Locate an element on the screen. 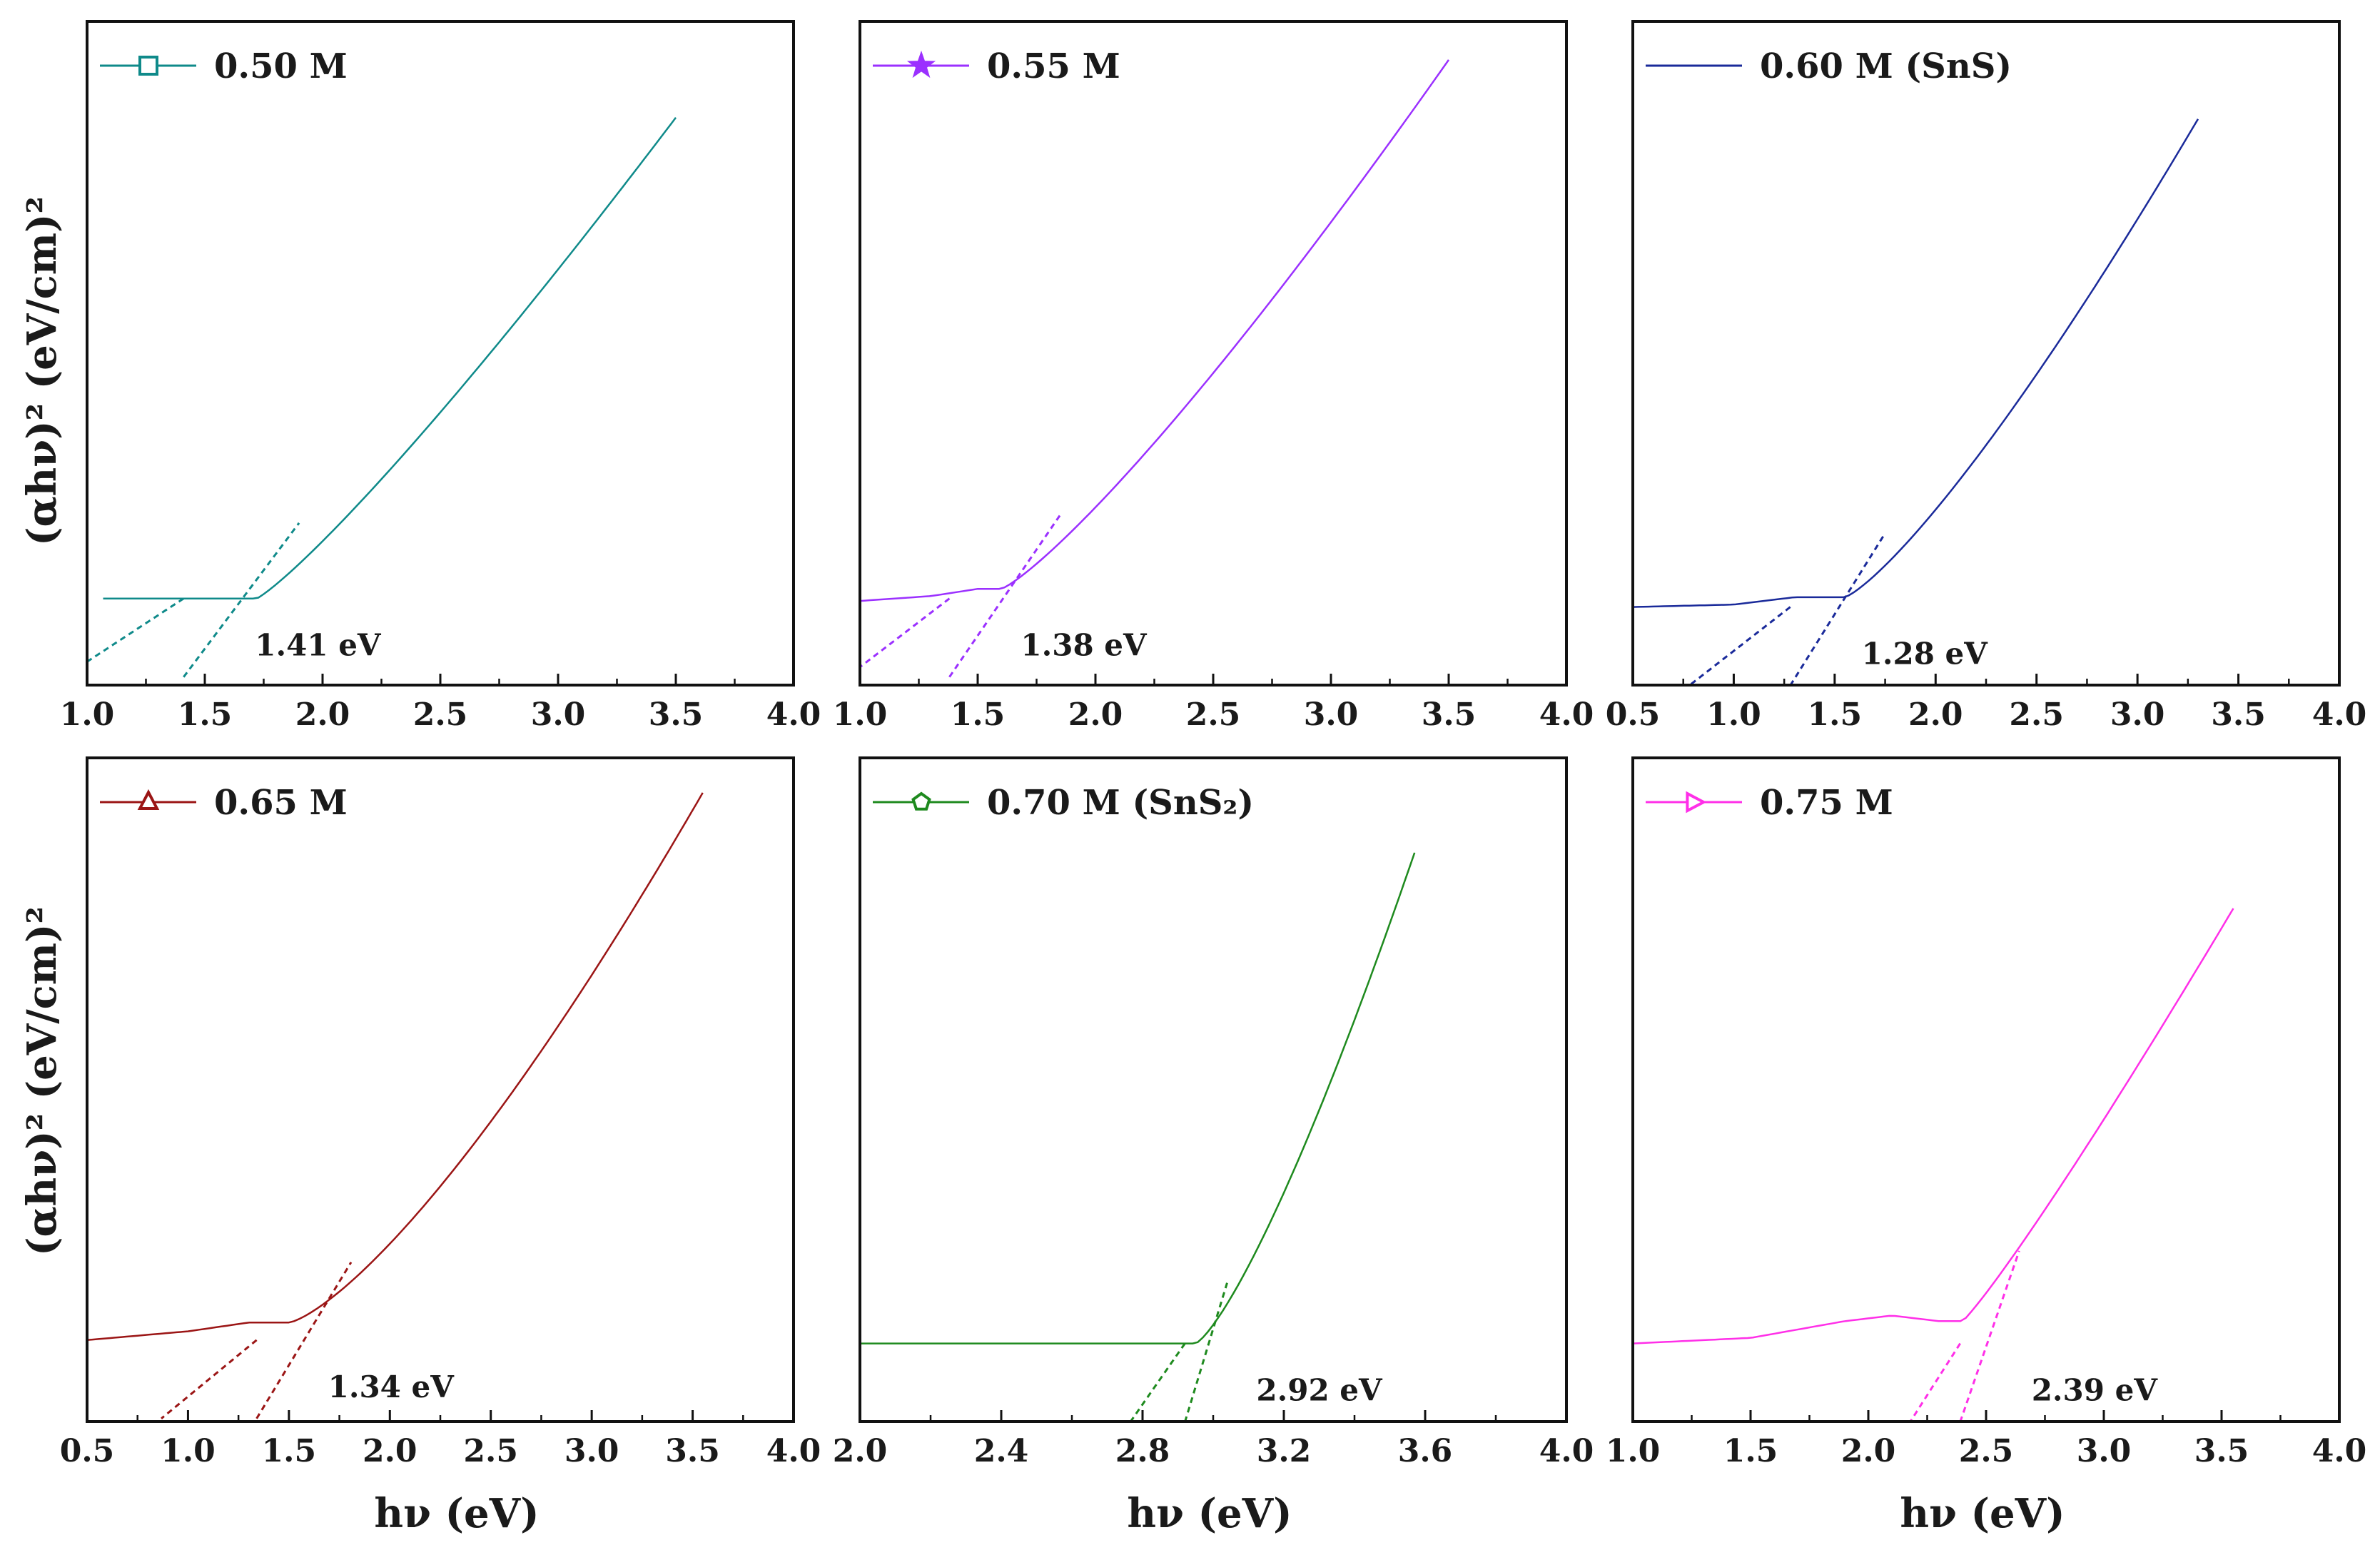 This screenshot has height=1555, width=2380. x-tick-label-1-1: 1.5 is located at coordinates (205, 715).